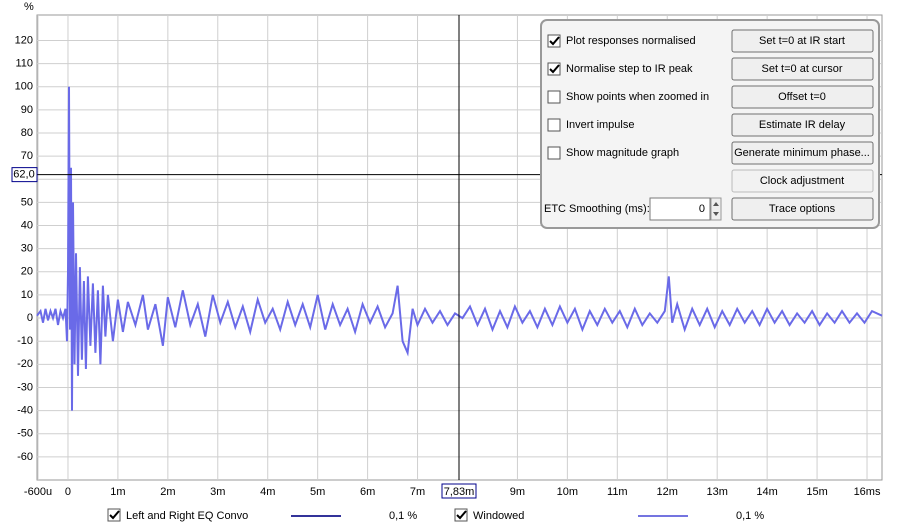  Describe the element at coordinates (267, 492) in the screenshot. I see `x-tick-label: 4m` at that location.